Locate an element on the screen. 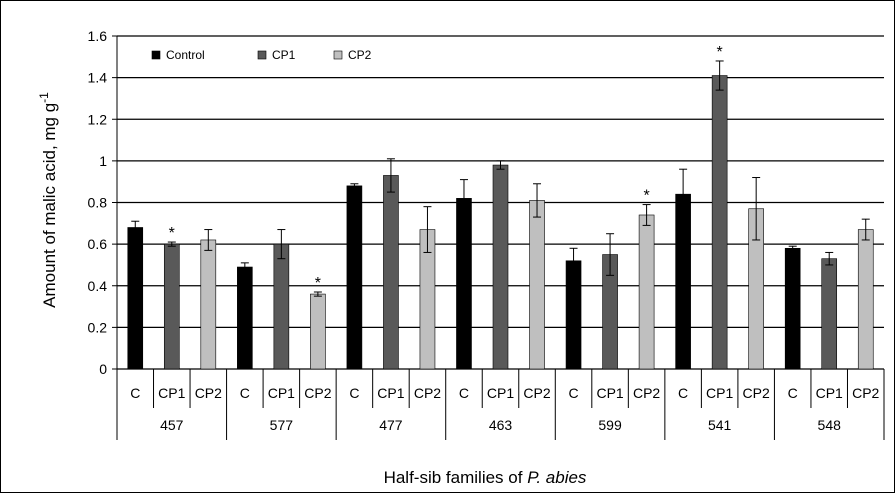  y-axis: 0 0.2 0.4 0.6 0.8 1 1.2 1.4 1.6 is located at coordinates (103, 202).